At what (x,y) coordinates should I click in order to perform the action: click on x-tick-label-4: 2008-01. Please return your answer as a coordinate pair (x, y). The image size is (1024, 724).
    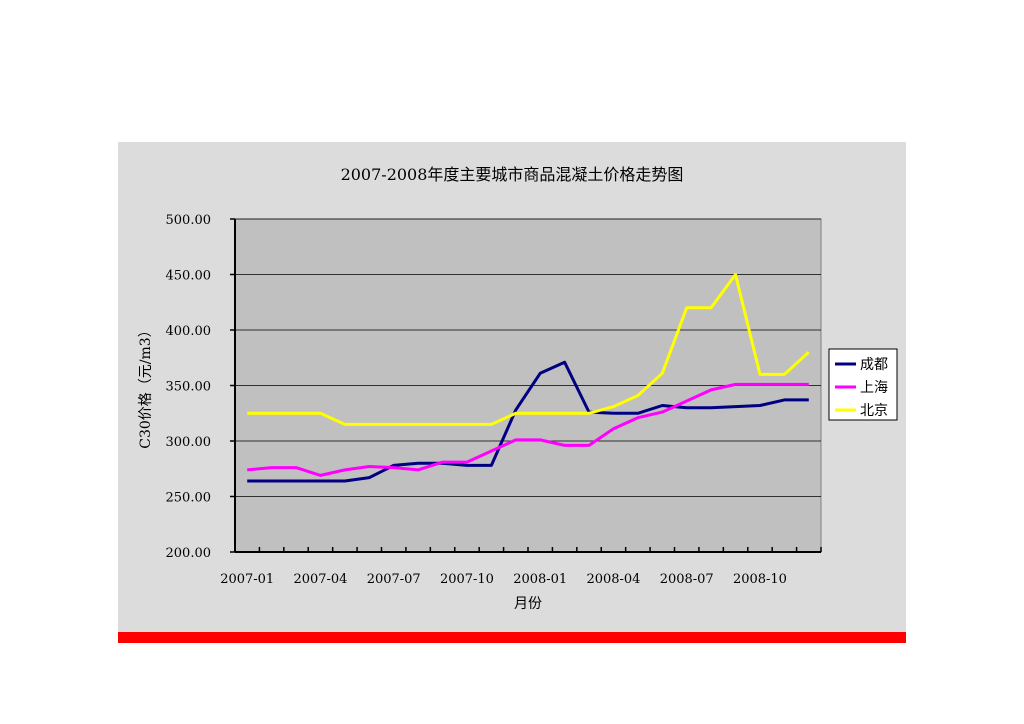
    Looking at the image, I should click on (540, 579).